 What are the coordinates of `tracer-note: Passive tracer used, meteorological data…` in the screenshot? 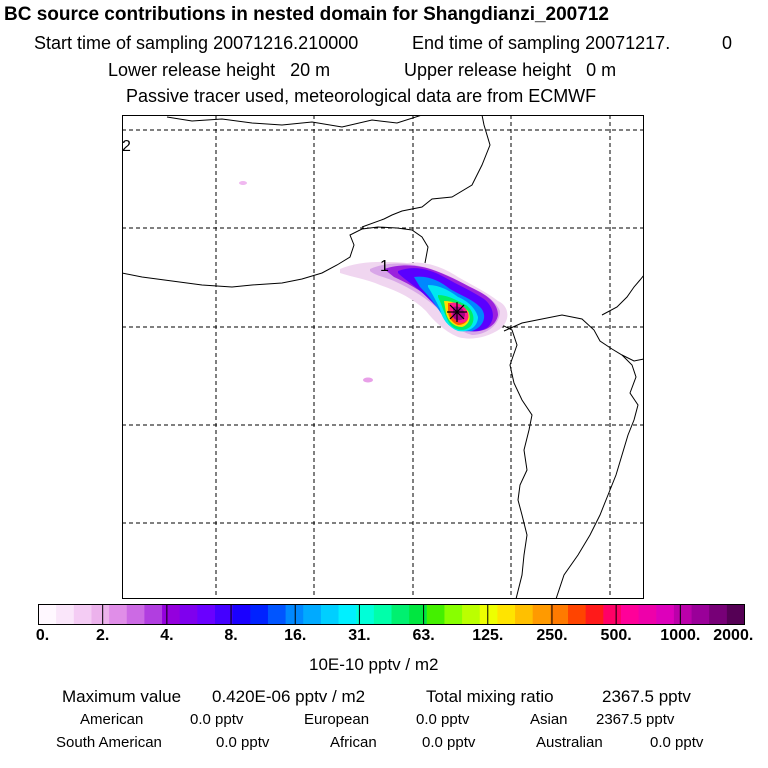 It's located at (361, 96).